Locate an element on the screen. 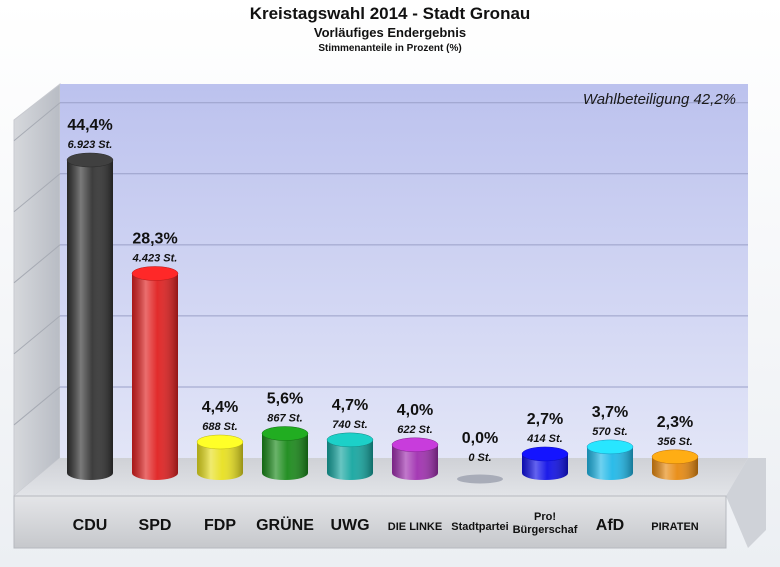 The width and height of the screenshot is (780, 567). category-label: CDU is located at coordinates (90, 525).